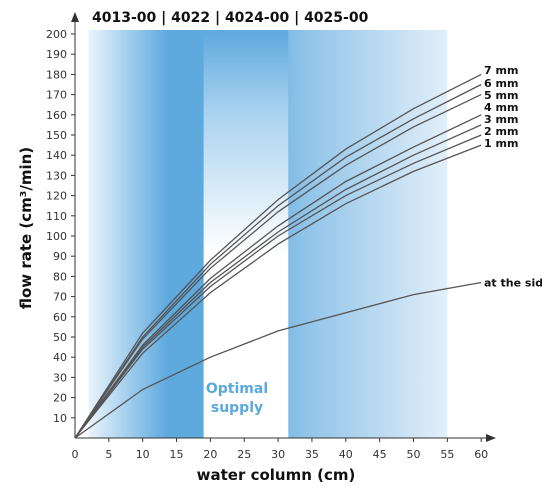  What do you see at coordinates (56, 135) in the screenshot?
I see `y-tick-label: 150` at bounding box center [56, 135].